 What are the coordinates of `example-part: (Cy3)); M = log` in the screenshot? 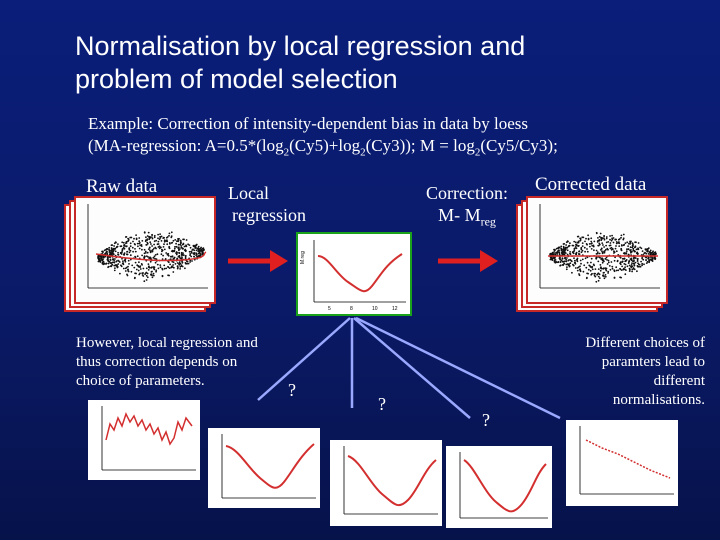 It's located at (420, 145).